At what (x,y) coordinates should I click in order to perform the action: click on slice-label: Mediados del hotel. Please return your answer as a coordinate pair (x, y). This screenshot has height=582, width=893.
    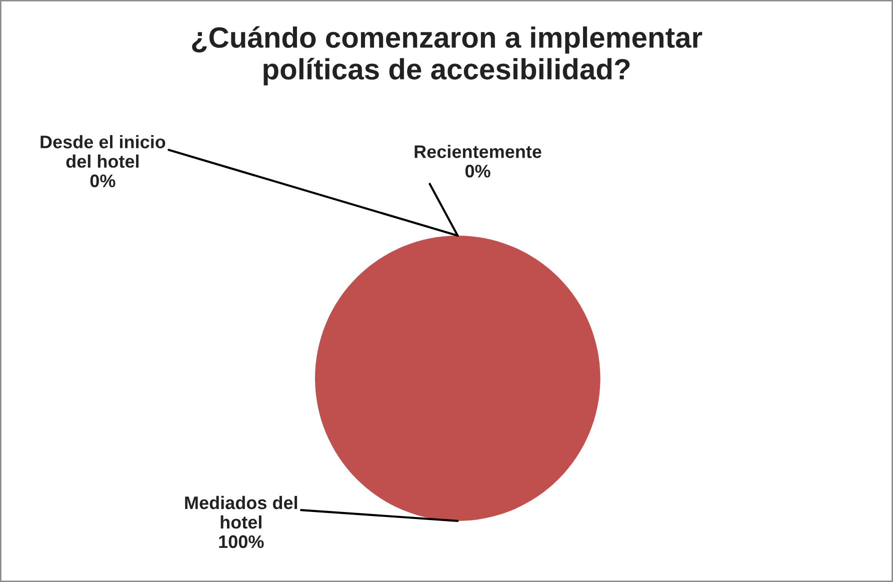
    Looking at the image, I should click on (241, 512).